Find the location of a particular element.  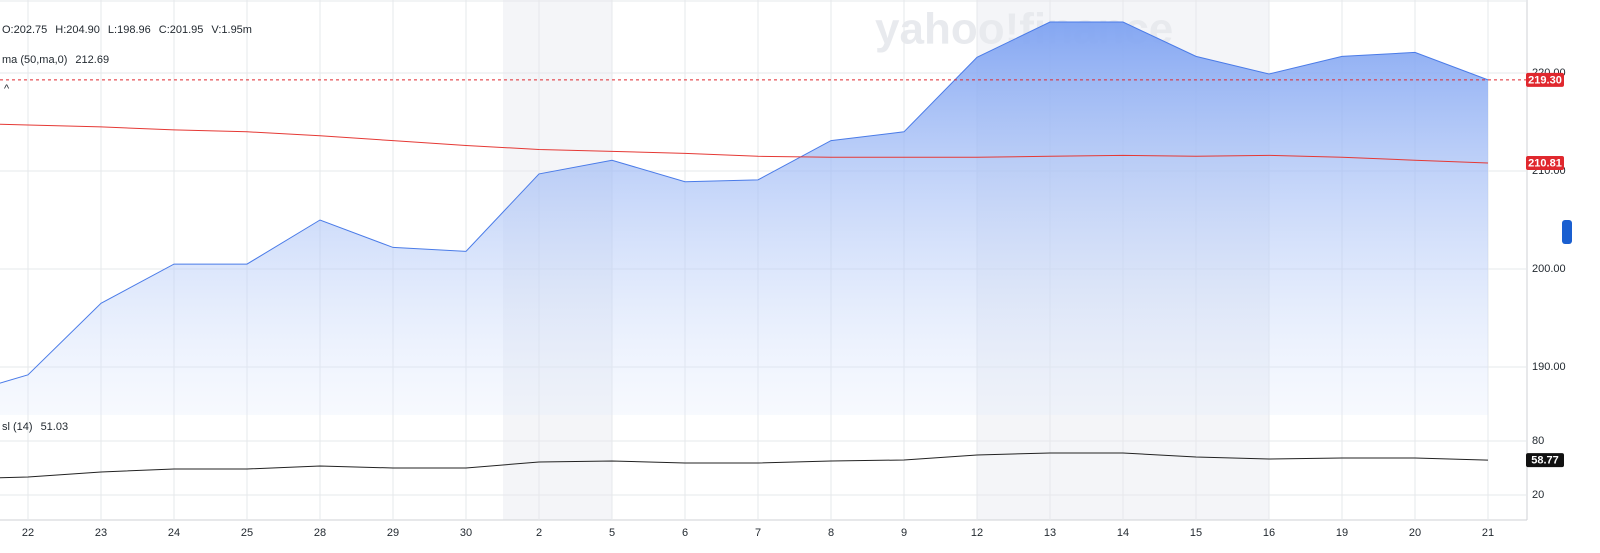

collapse-icon: ^ is located at coordinates (7, 89).